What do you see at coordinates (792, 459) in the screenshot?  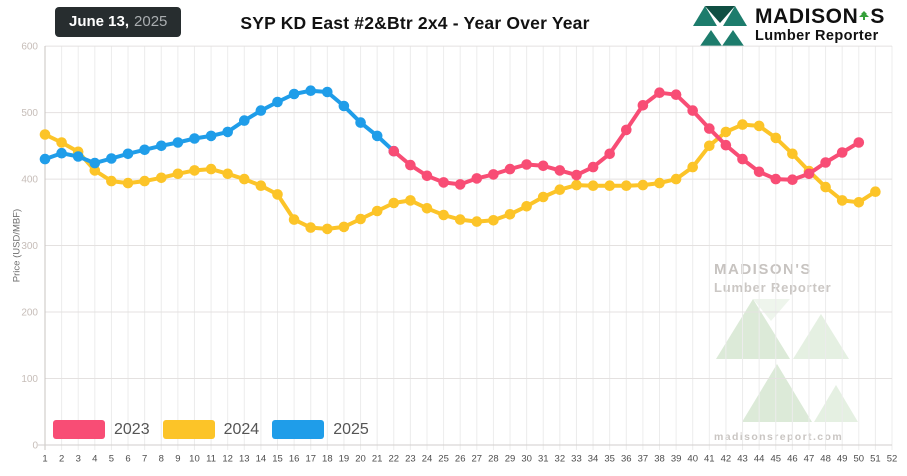 I see `svg-text: 46` at bounding box center [792, 459].